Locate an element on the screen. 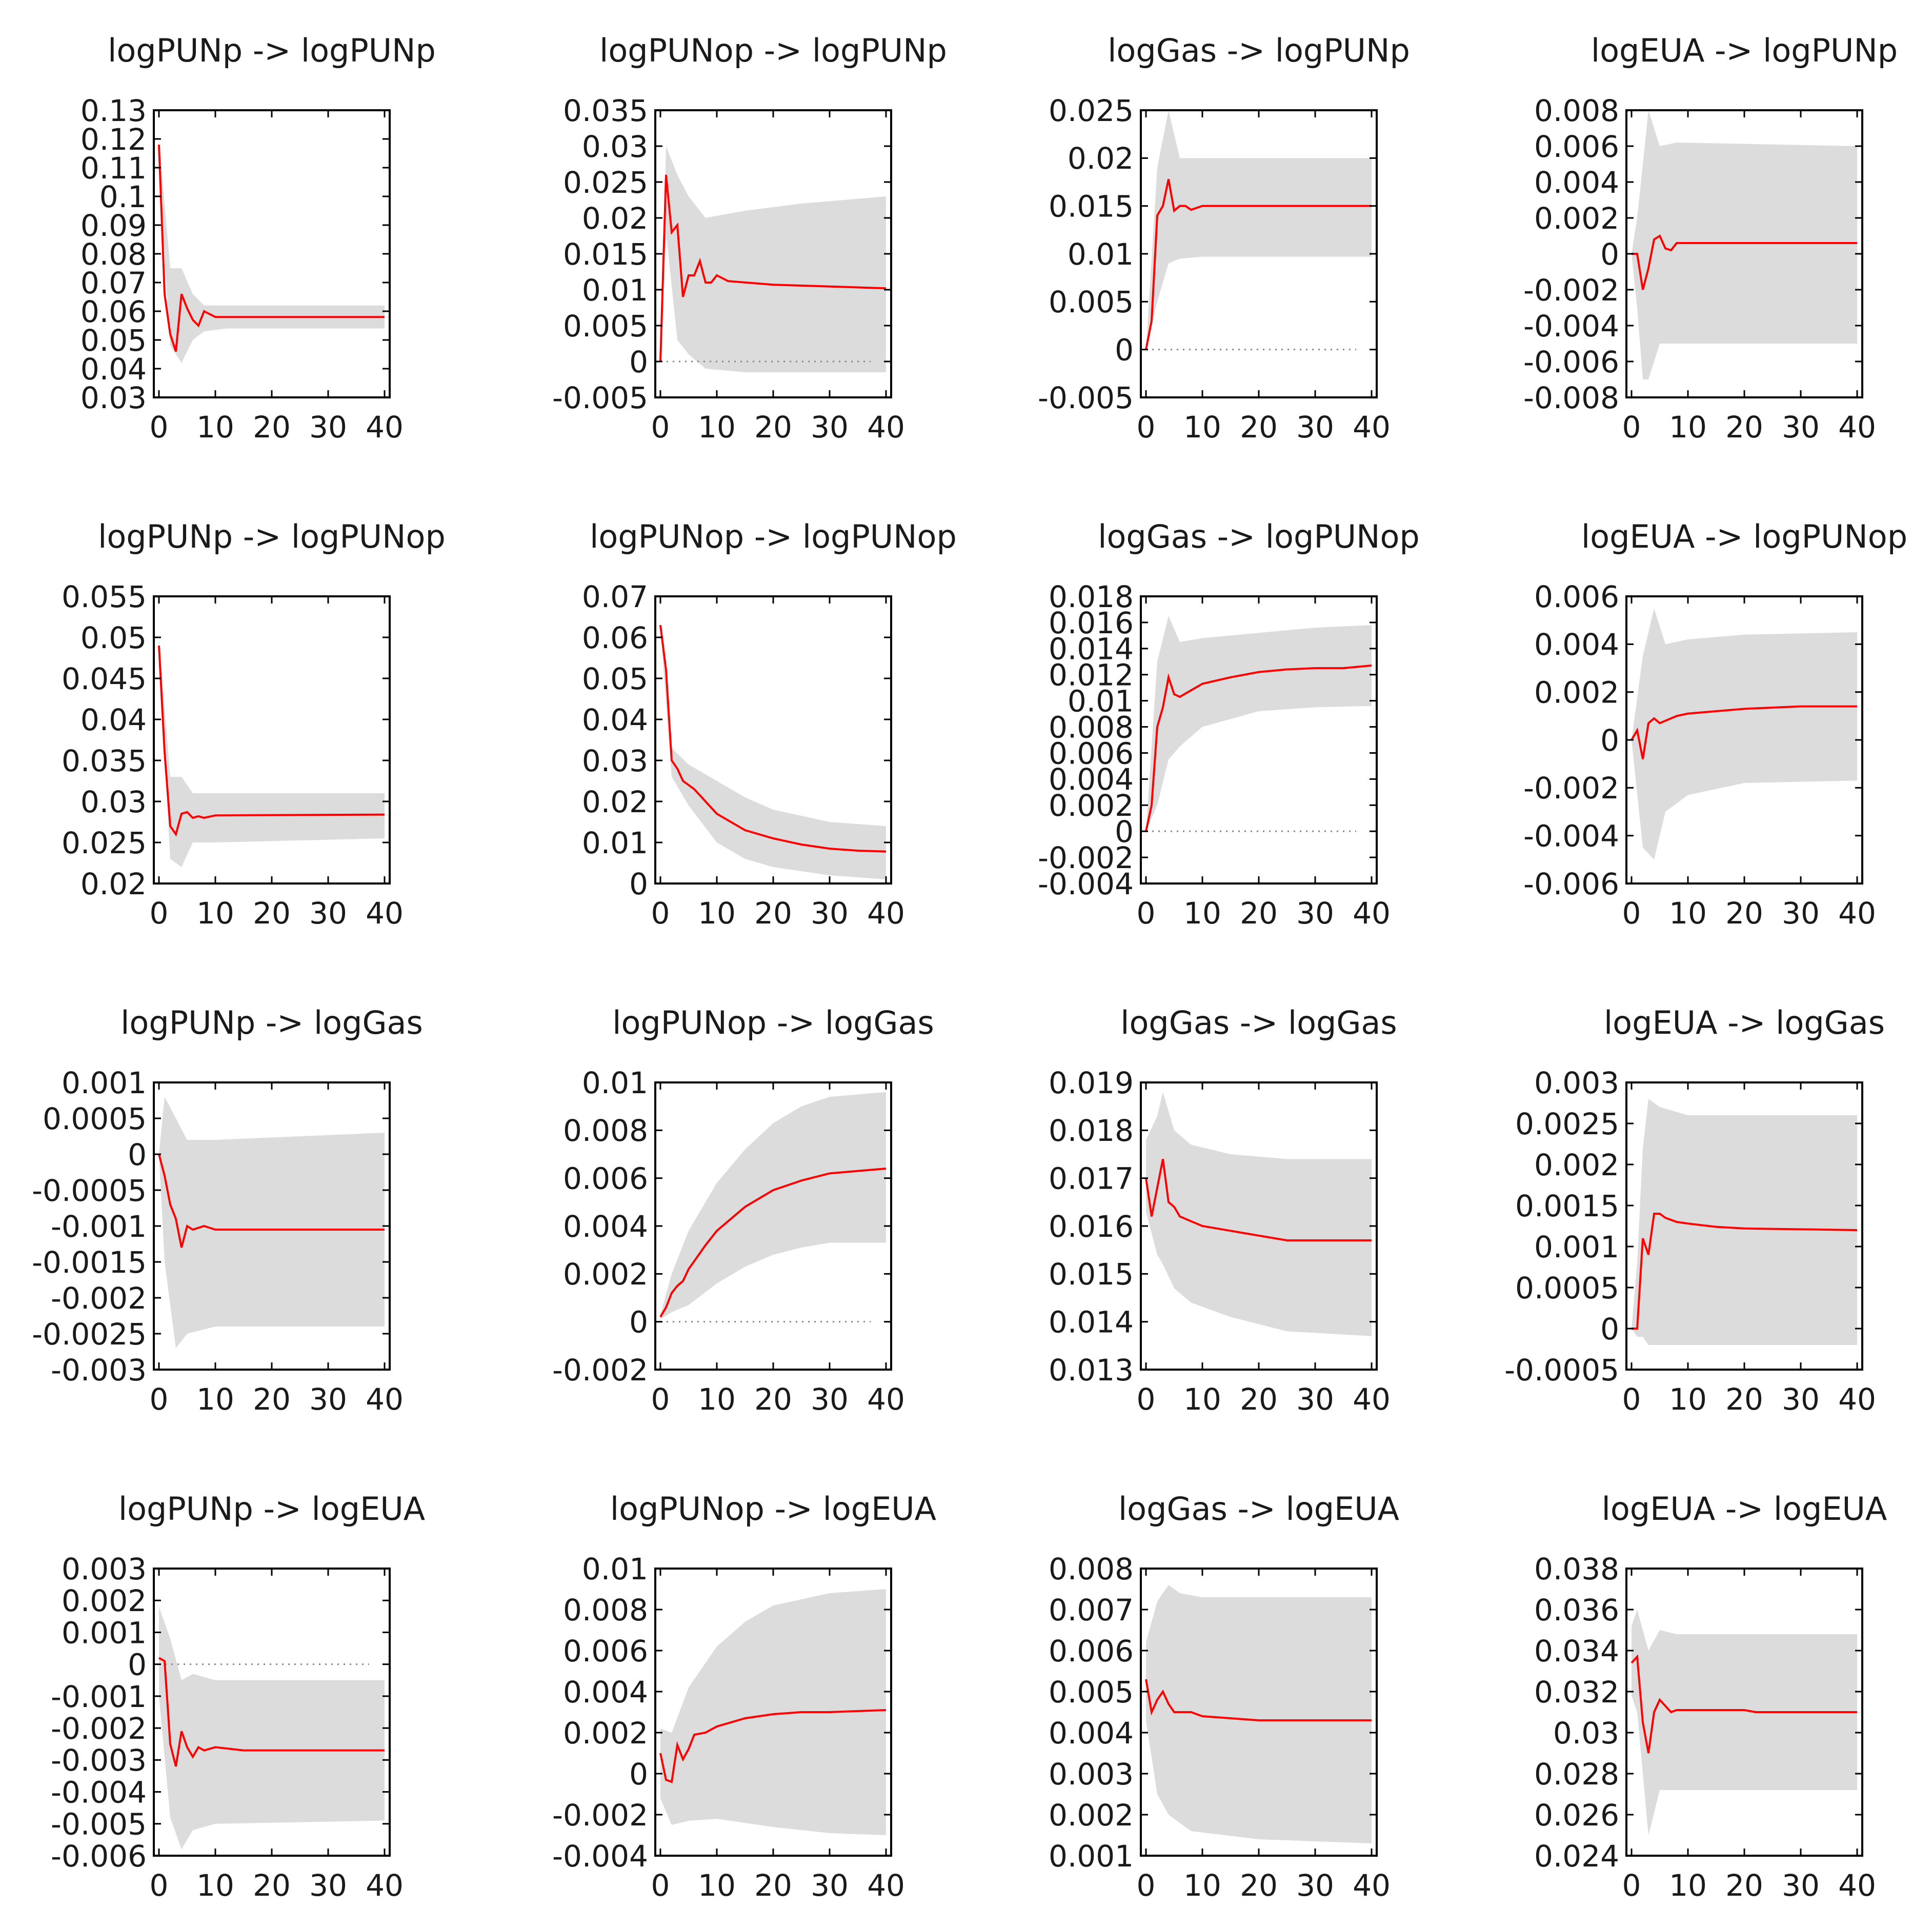 The width and height of the screenshot is (1932, 1928). panel-title: logEUA -> logGas is located at coordinates (1744, 1022).